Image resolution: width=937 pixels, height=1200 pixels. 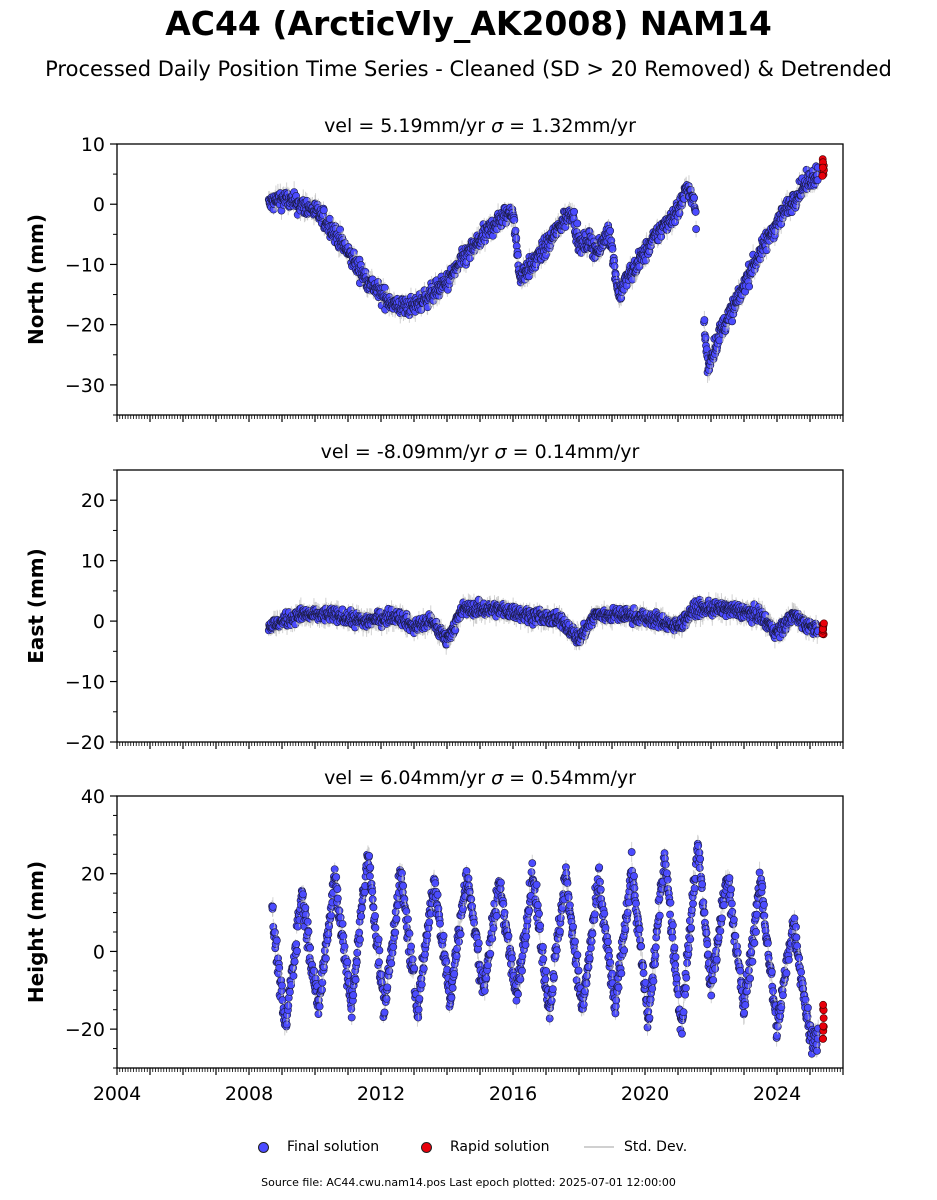 I want to click on panel-title-sigma: = 1.32mm/yr, so click(x=569, y=126).